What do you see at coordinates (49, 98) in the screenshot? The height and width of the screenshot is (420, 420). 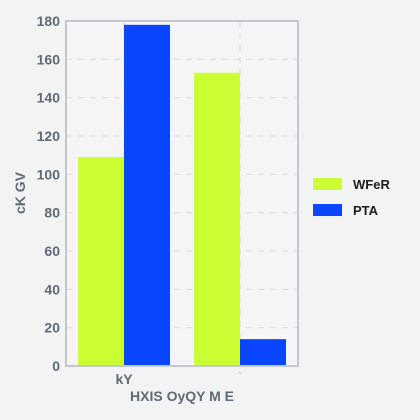 I see `y-tick-label: 140` at bounding box center [49, 98].